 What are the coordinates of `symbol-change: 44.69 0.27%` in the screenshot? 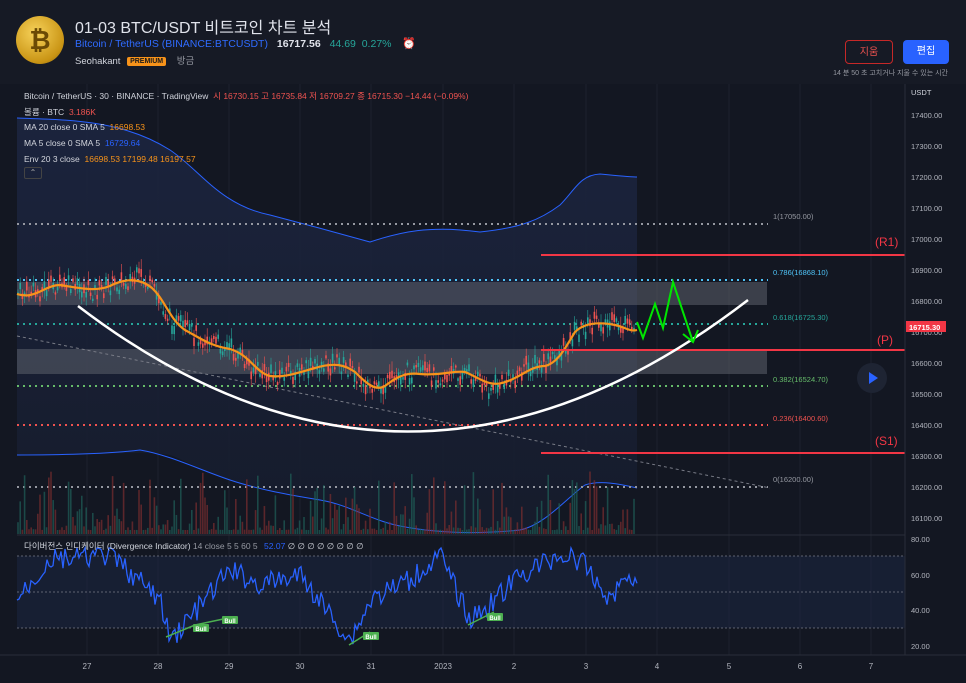 It's located at (360, 44).